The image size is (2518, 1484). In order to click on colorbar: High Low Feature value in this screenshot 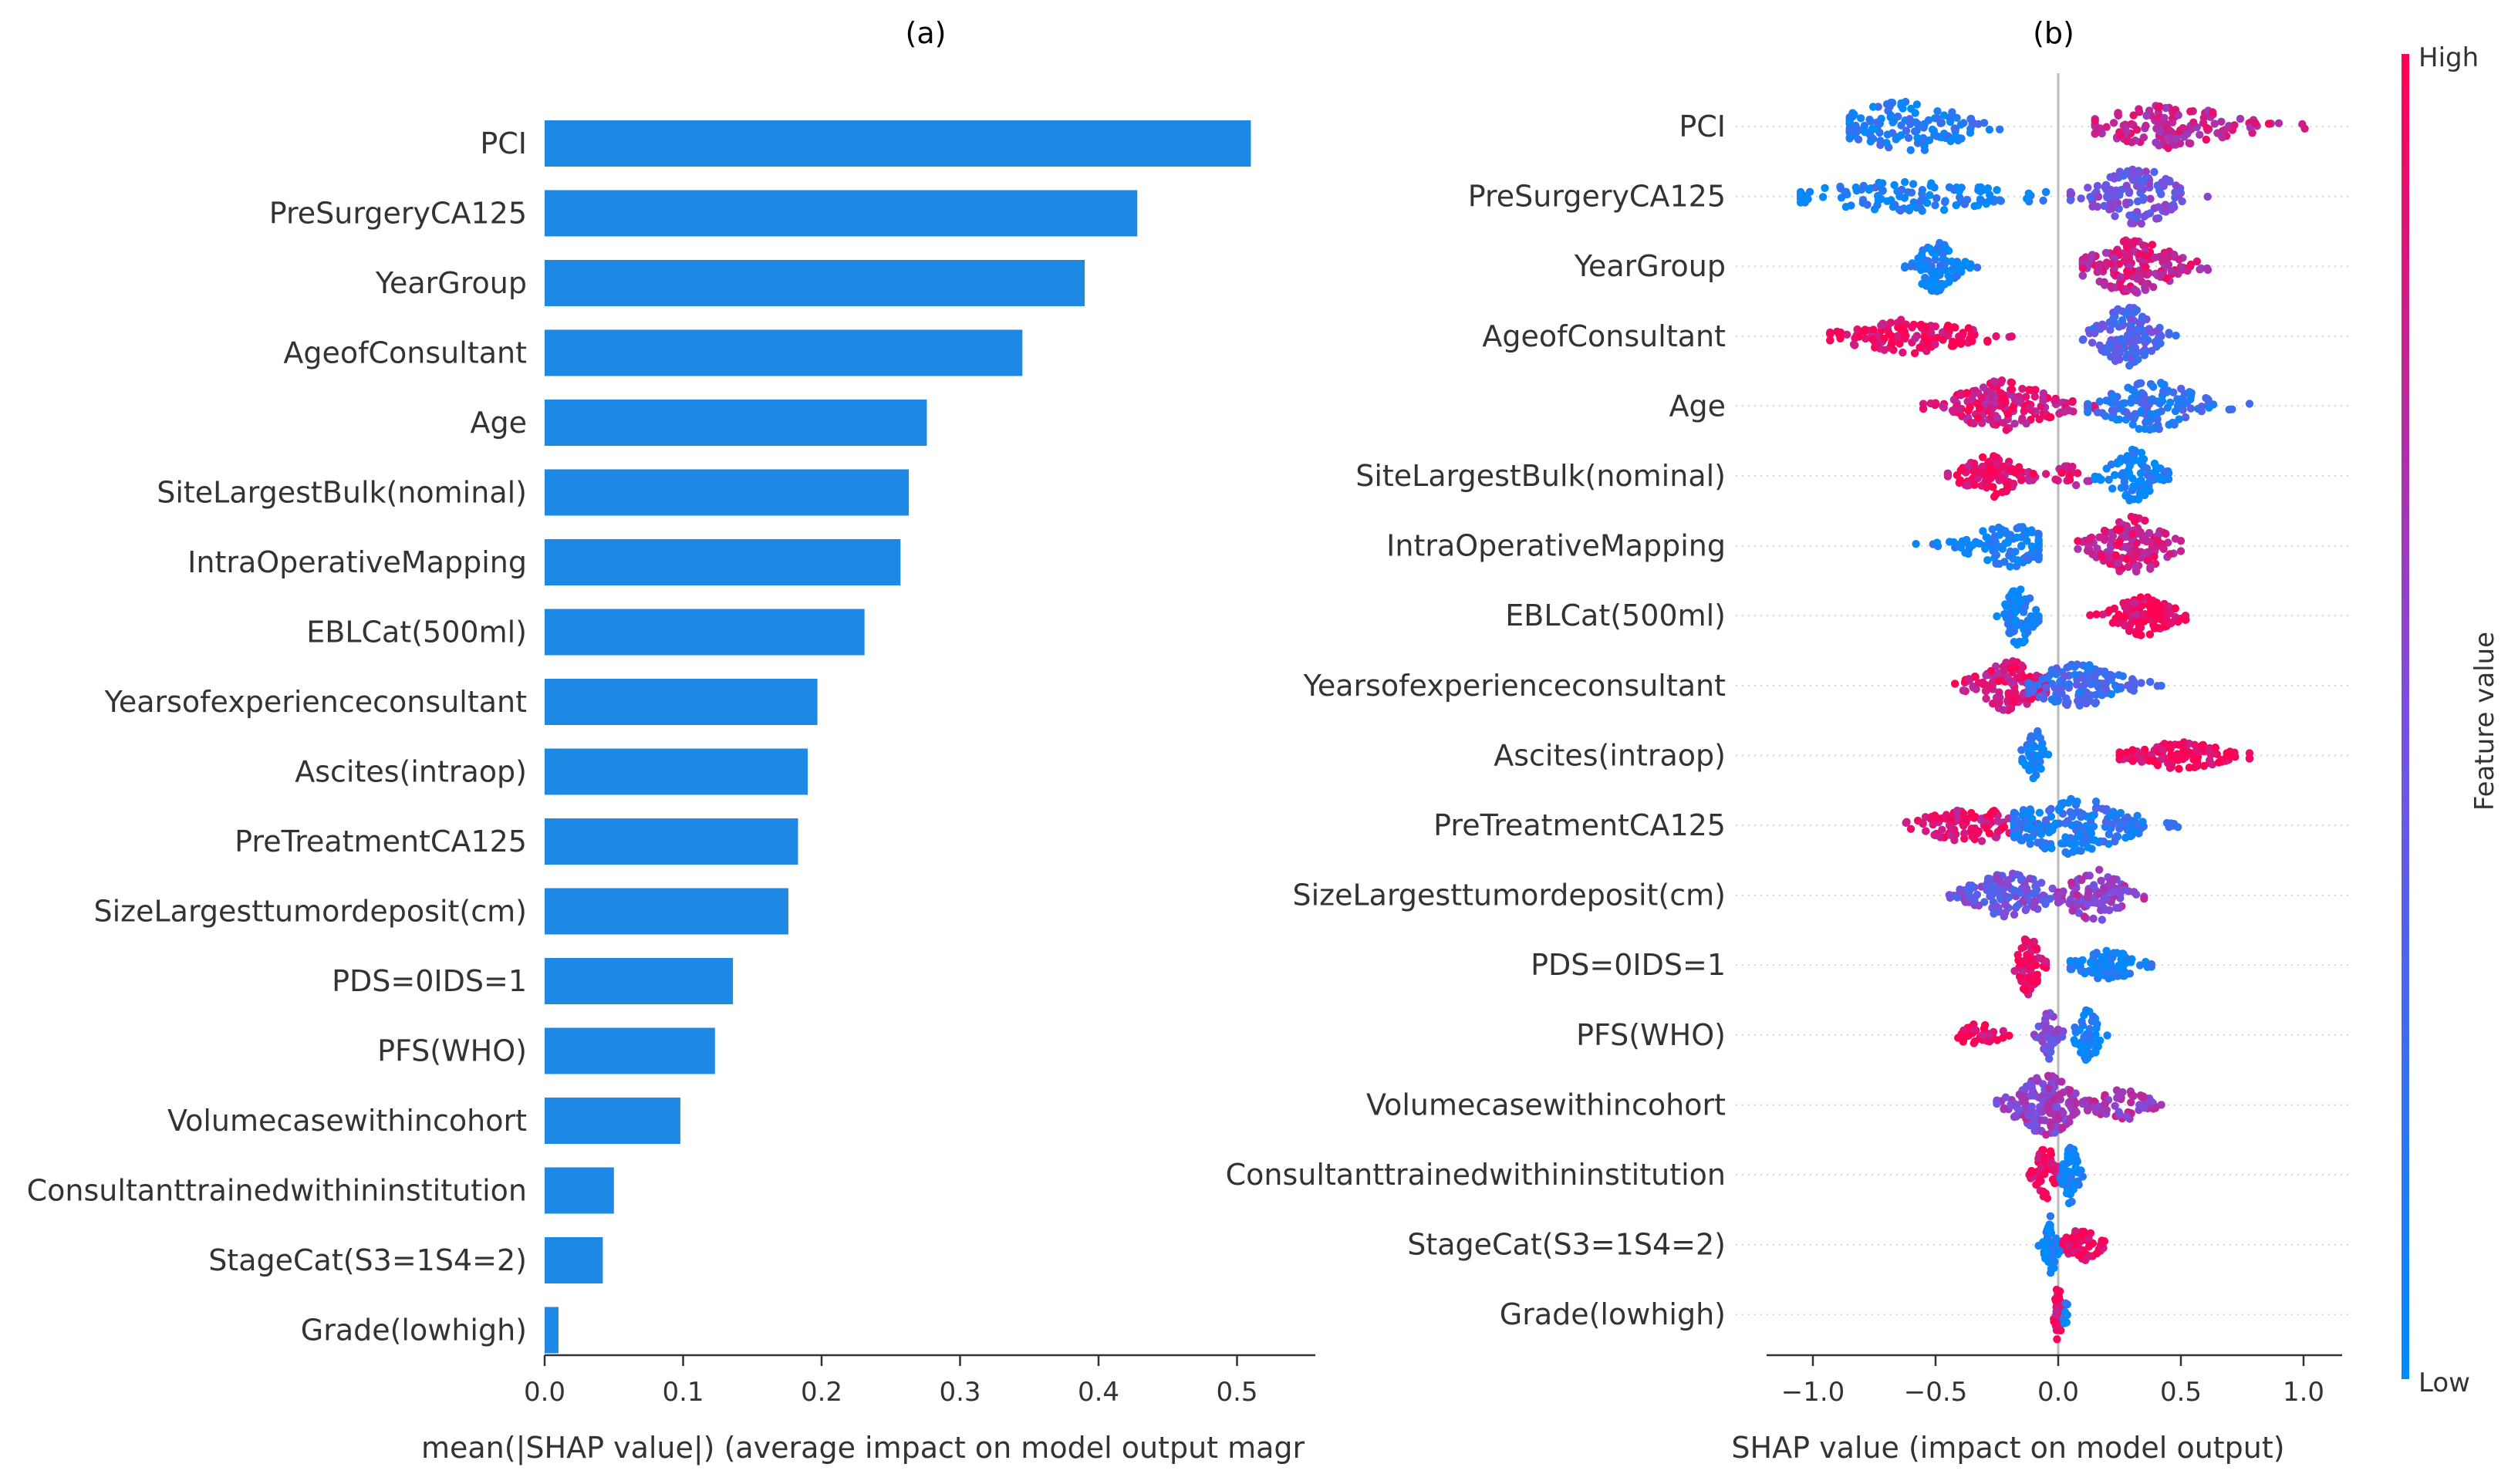, I will do `click(2451, 720)`.